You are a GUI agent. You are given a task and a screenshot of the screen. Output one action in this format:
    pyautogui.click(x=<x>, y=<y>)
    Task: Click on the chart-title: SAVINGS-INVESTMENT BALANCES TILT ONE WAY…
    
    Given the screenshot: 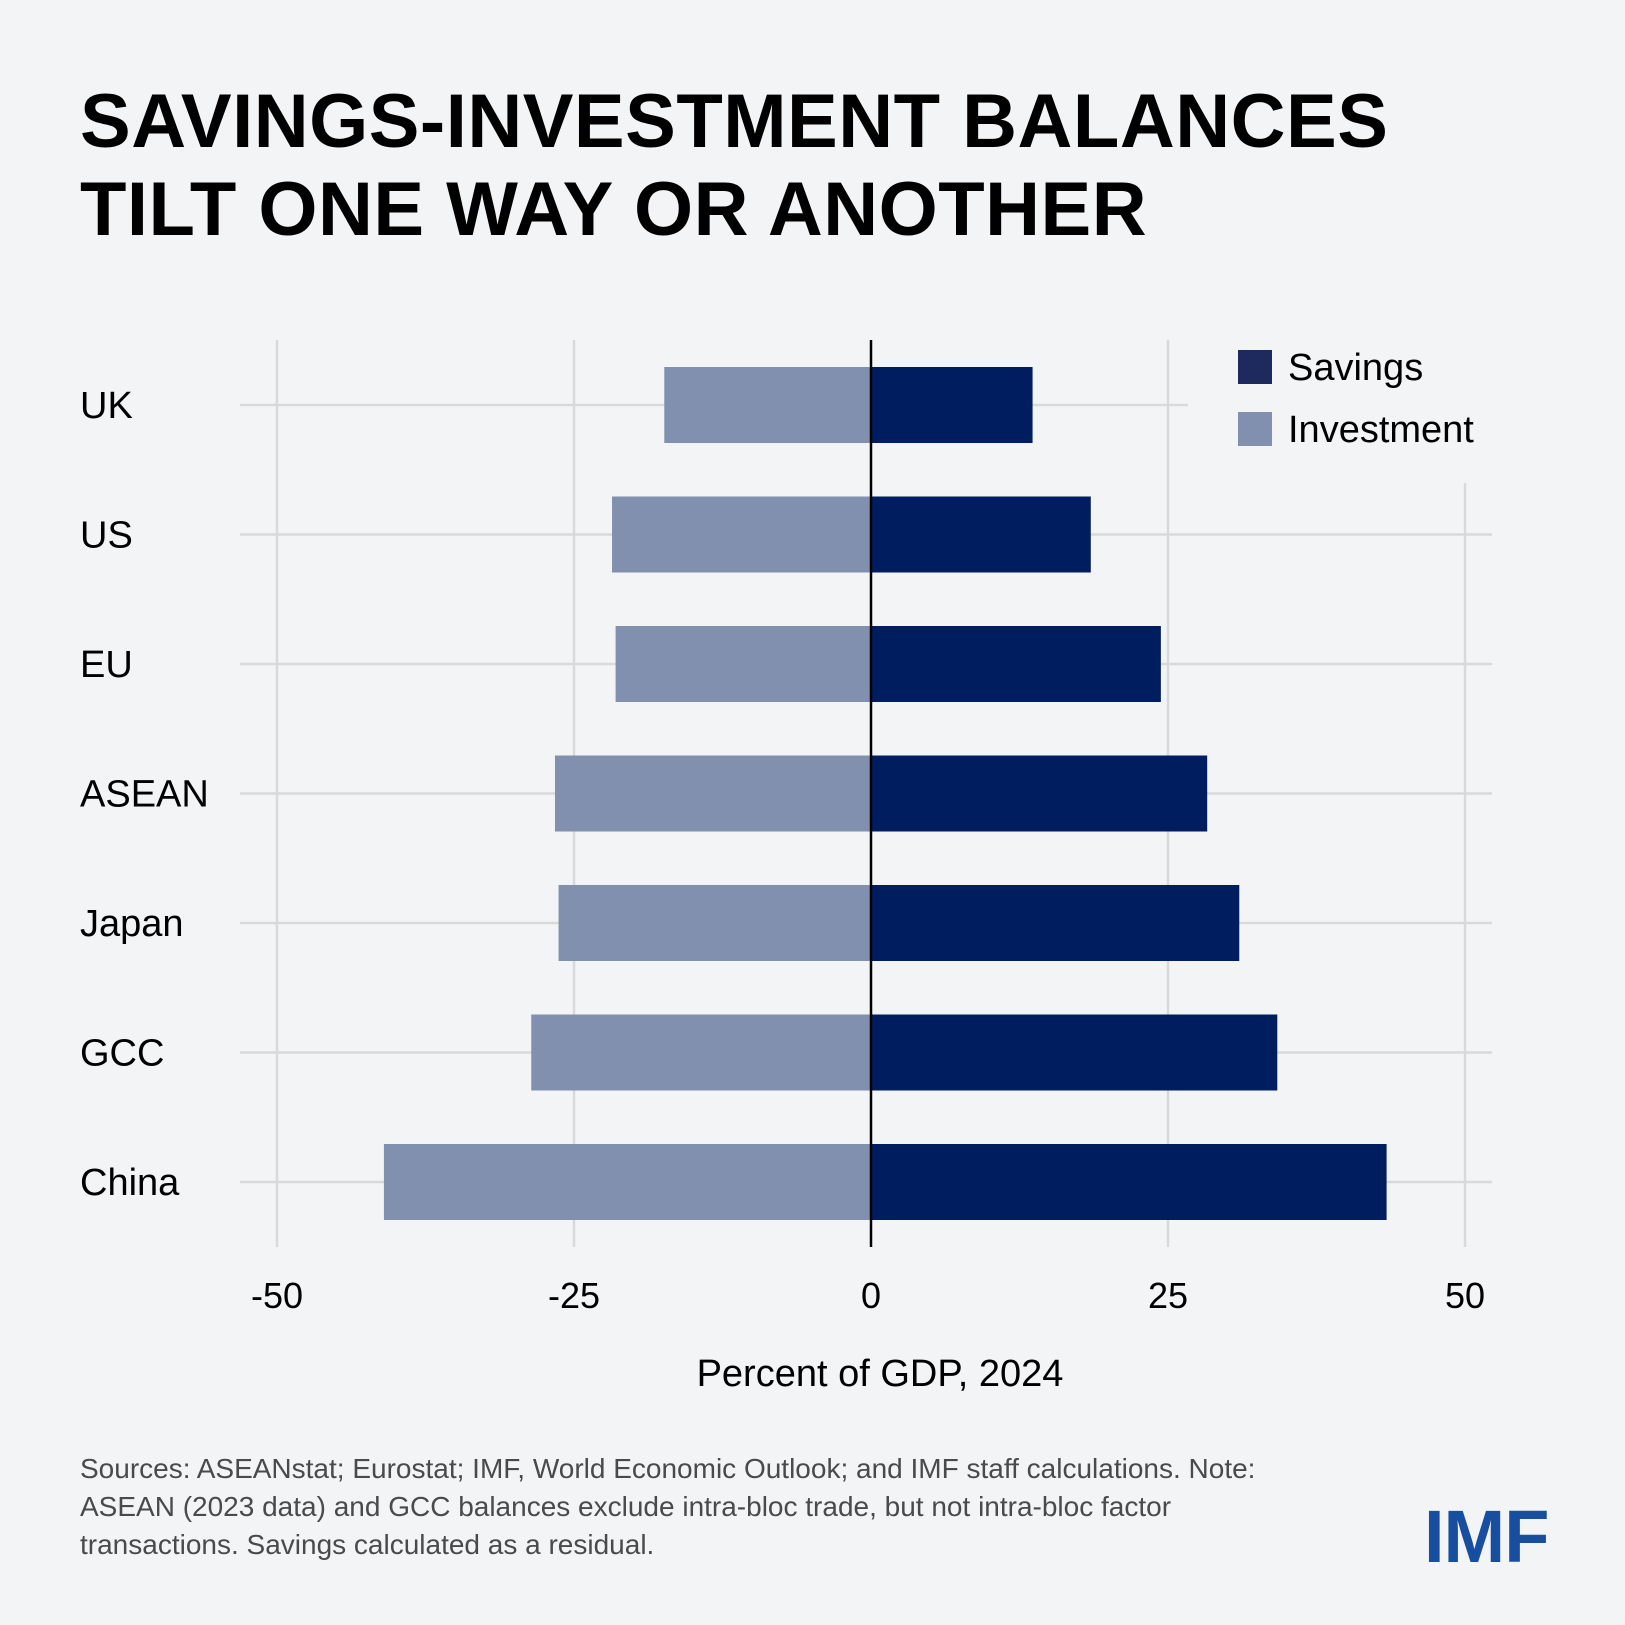 What is the action you would take?
    pyautogui.click(x=805, y=166)
    